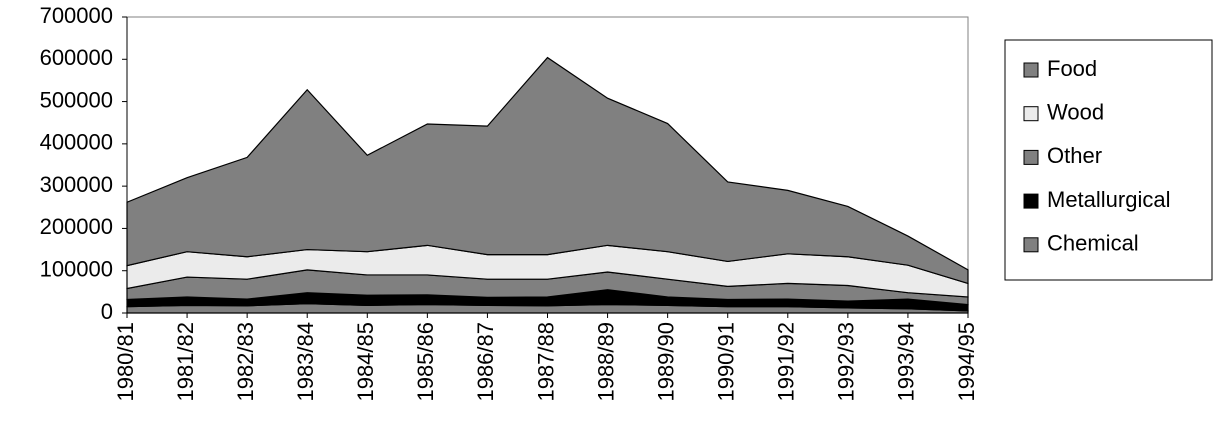  What do you see at coordinates (1072, 68) in the screenshot?
I see `legend-label: Food` at bounding box center [1072, 68].